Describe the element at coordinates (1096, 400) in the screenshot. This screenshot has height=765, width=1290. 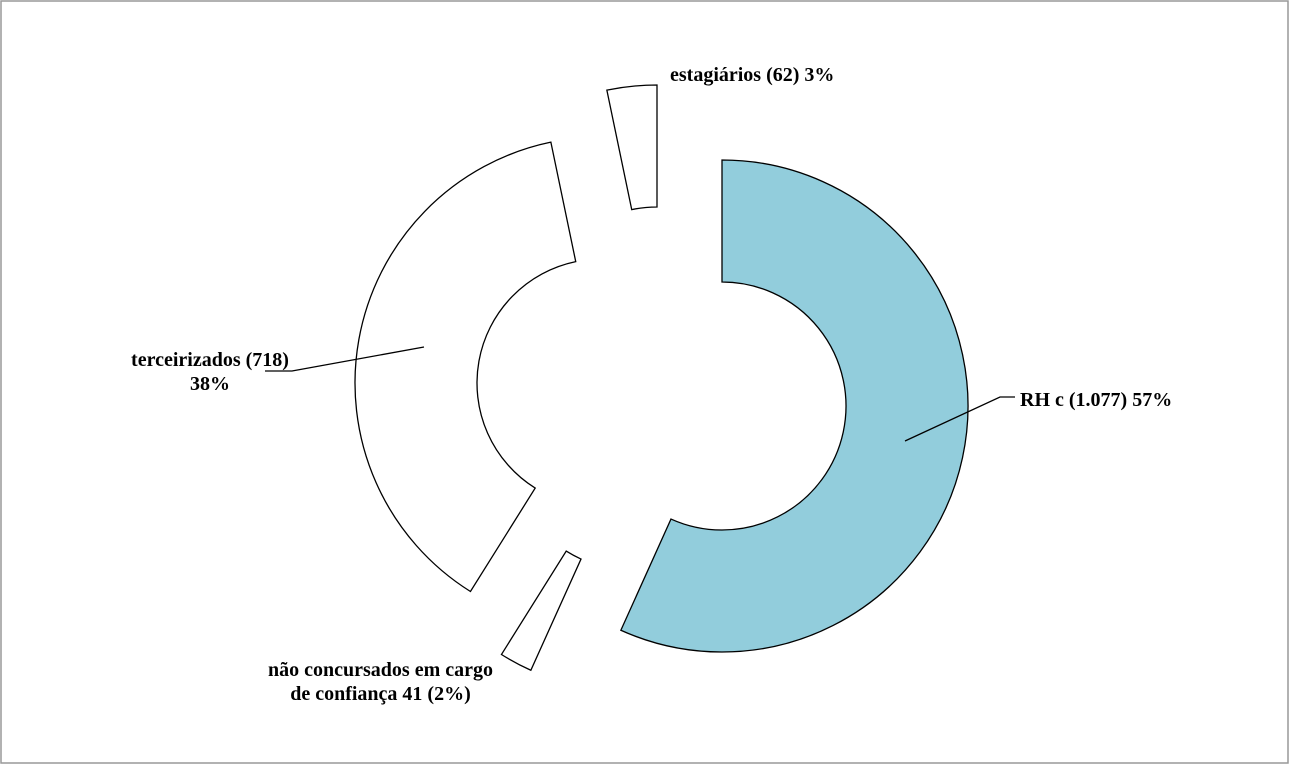
I see `data-label: RH c (1.077) 57%` at that location.